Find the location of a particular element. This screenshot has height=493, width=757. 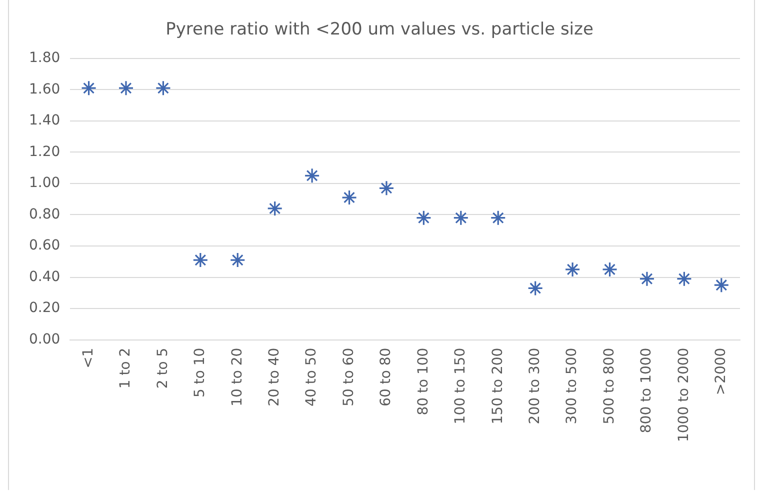

x-tick-label: 10 to 20 is located at coordinates (237, 377).